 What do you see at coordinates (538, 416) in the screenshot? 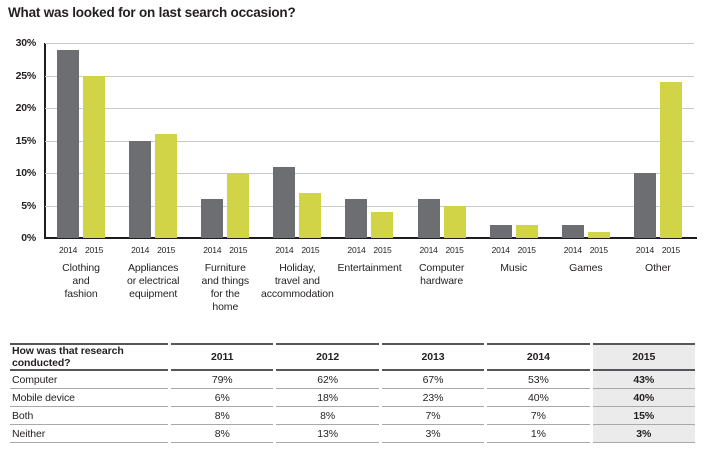
I see `table-cell: 7%` at bounding box center [538, 416].